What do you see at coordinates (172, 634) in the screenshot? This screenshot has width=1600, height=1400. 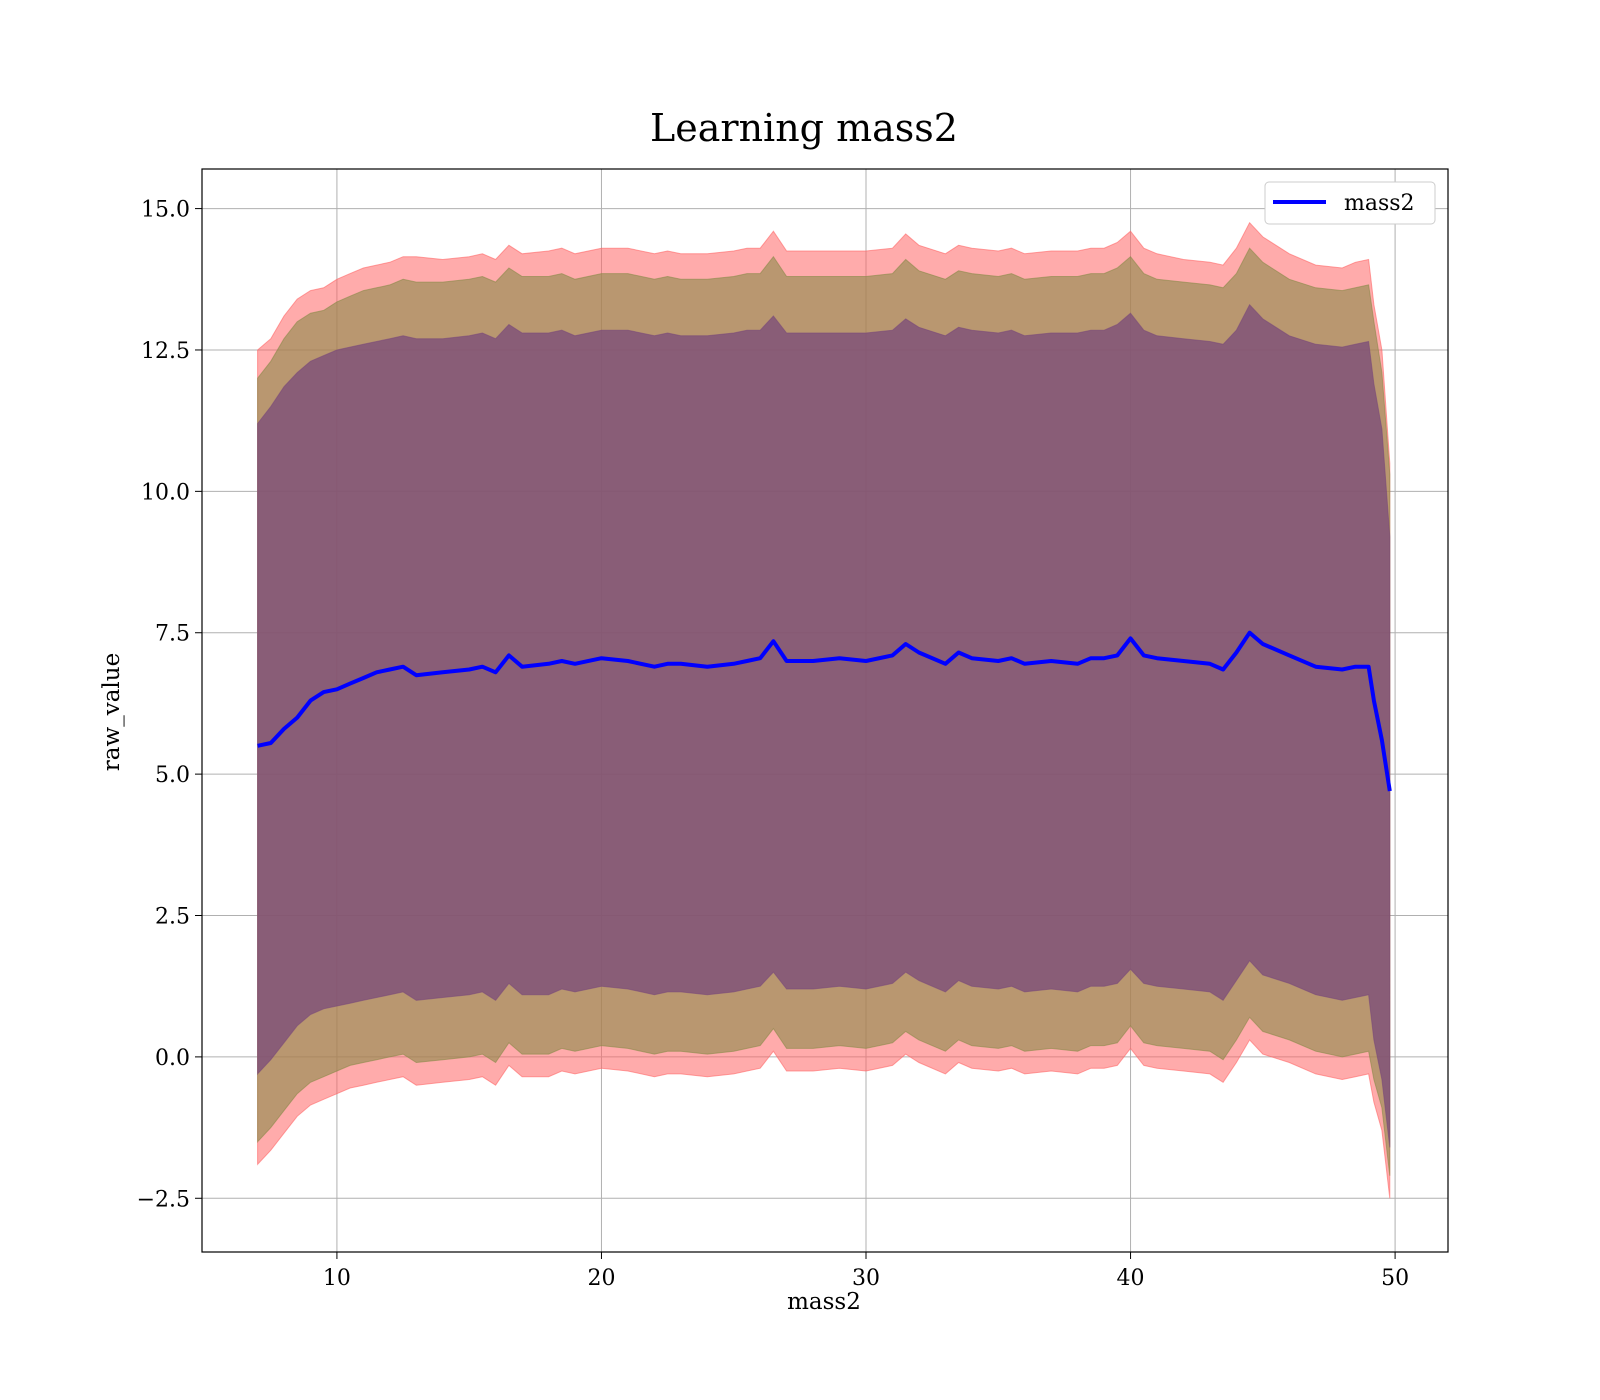 I see `y-tick-label: 7.5` at bounding box center [172, 634].